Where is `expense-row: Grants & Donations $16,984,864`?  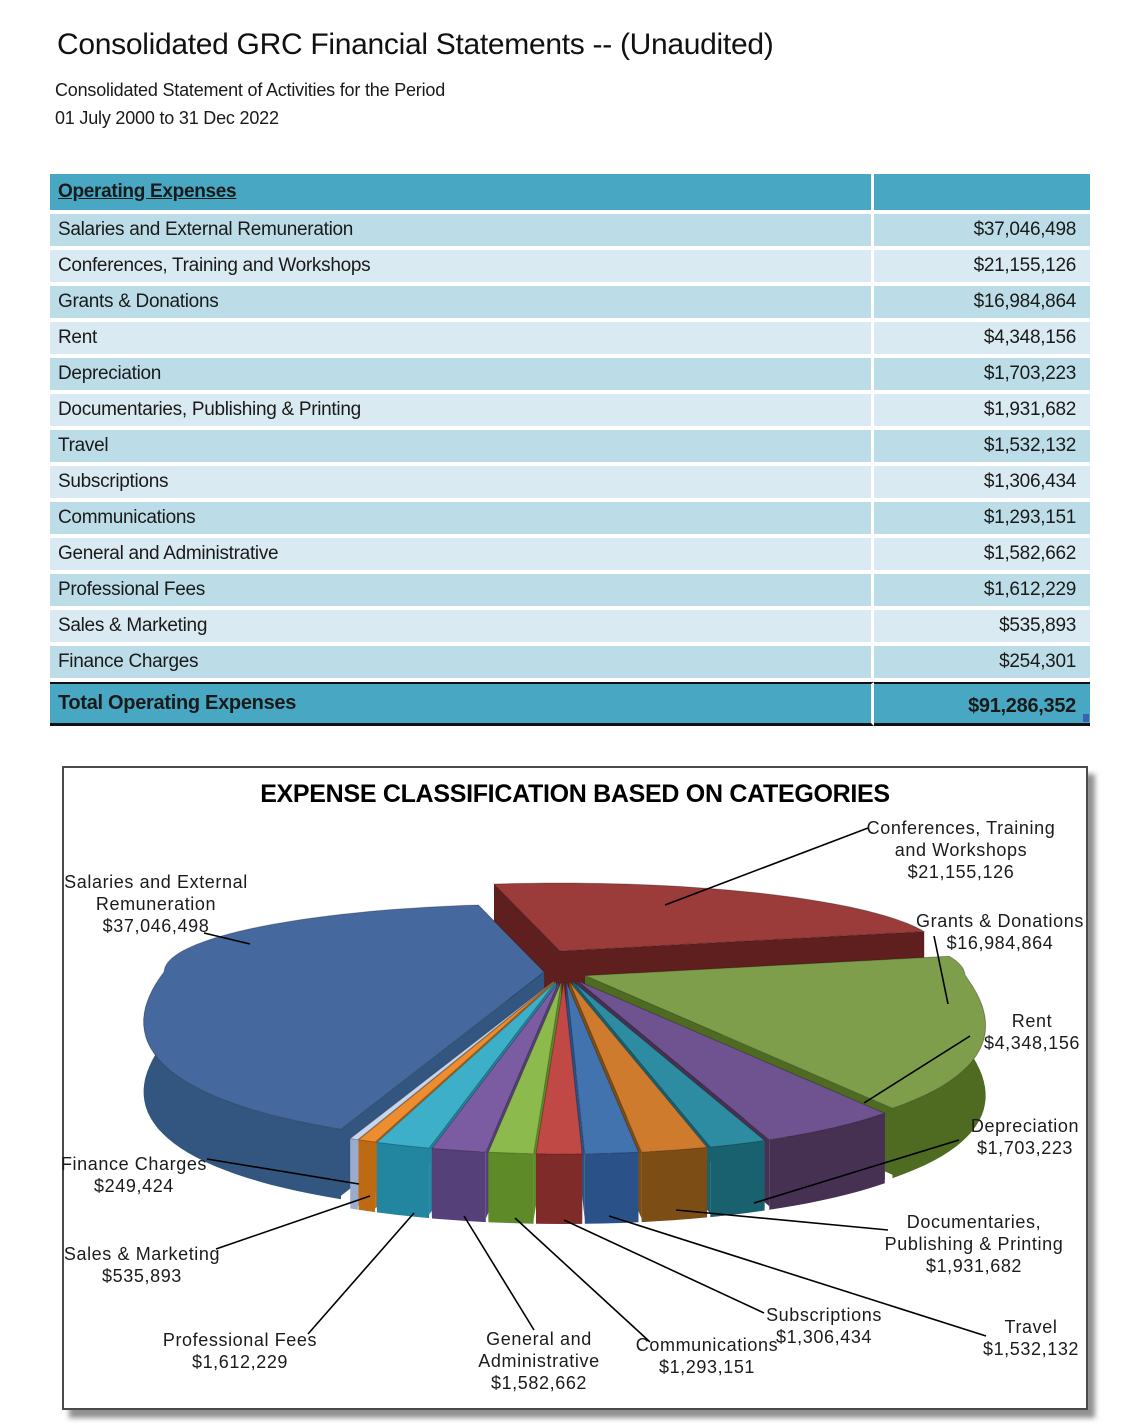 expense-row: Grants & Donations $16,984,864 is located at coordinates (570, 302).